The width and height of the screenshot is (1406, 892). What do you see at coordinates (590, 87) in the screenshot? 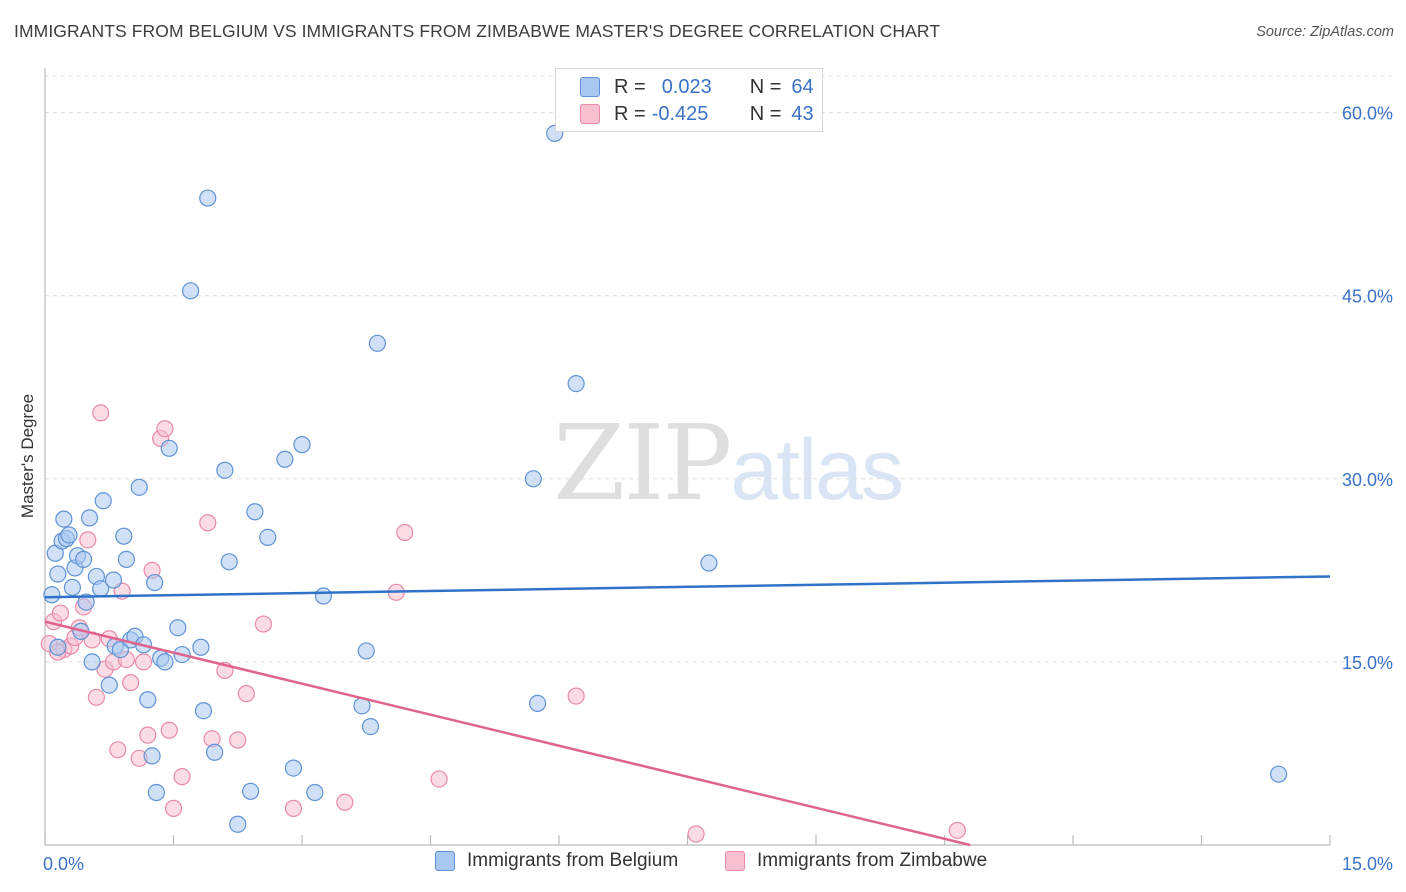
I see `belgium-swatch` at bounding box center [590, 87].